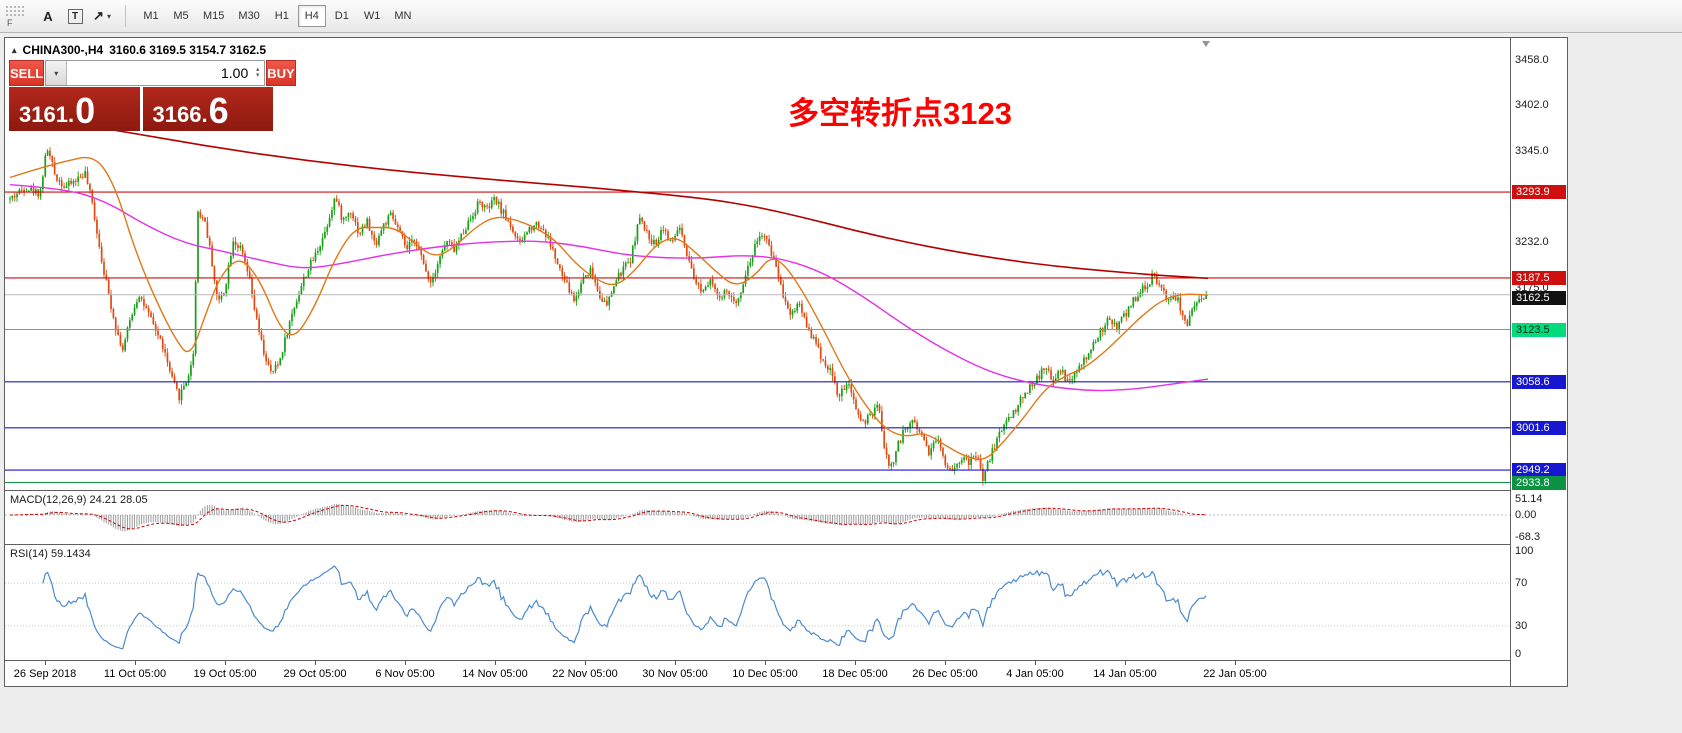  Describe the element at coordinates (1518, 654) in the screenshot. I see `rsi-axis-label: 0` at that location.